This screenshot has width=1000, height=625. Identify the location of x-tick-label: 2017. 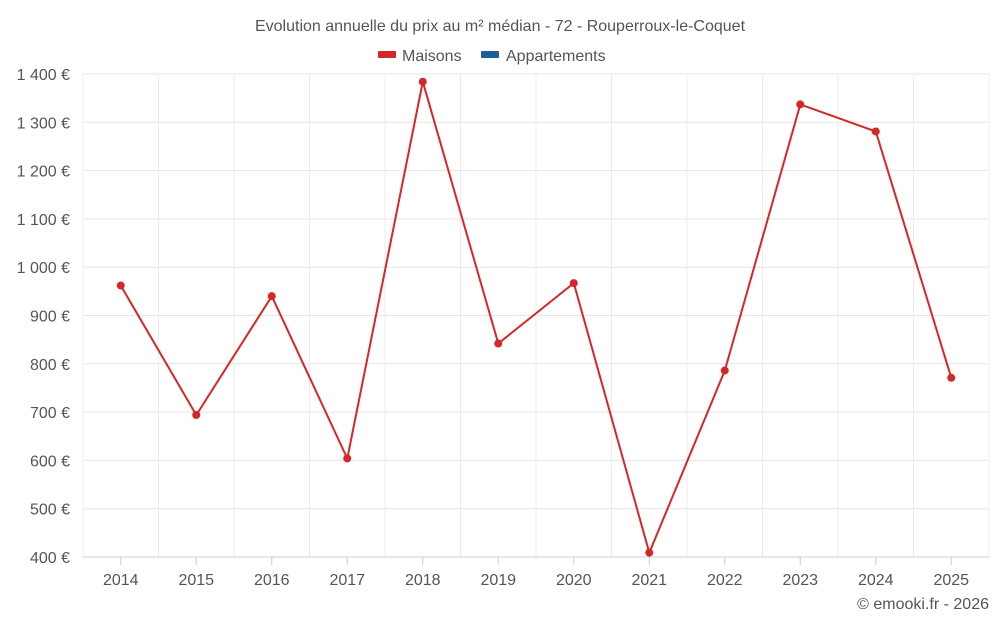
(347, 580).